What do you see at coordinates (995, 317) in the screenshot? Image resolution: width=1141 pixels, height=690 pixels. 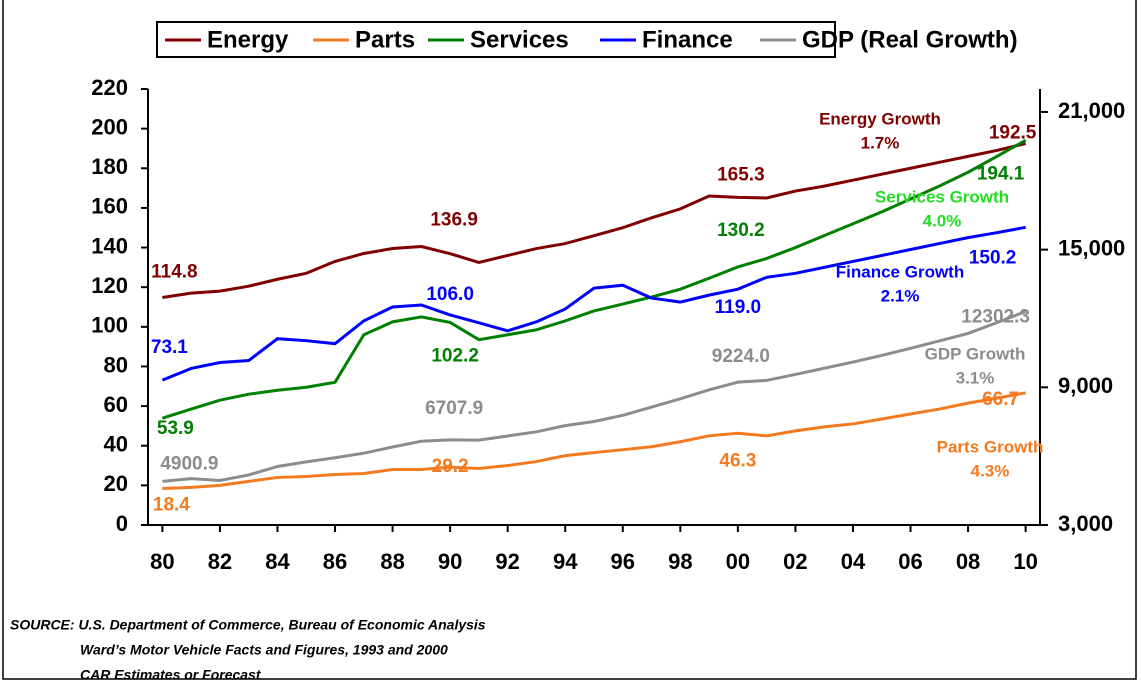 I see `data-label: 12302.3` at bounding box center [995, 317].